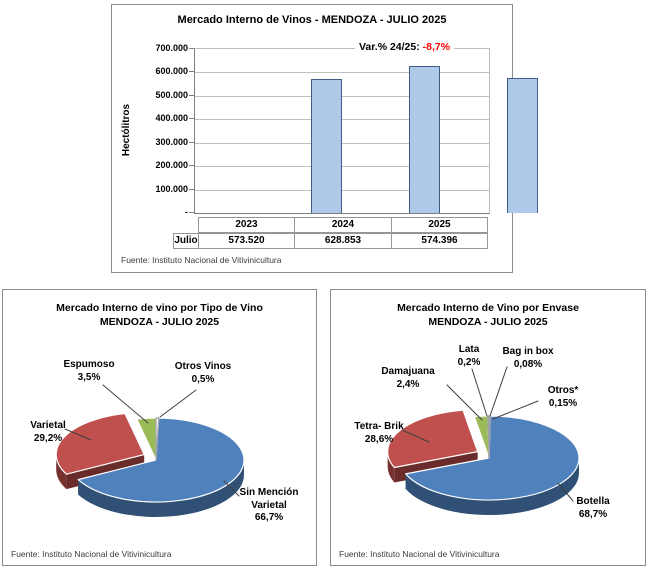 The height and width of the screenshot is (569, 648). I want to click on pie-slice-label: Bag in box 0,08%, so click(528, 358).